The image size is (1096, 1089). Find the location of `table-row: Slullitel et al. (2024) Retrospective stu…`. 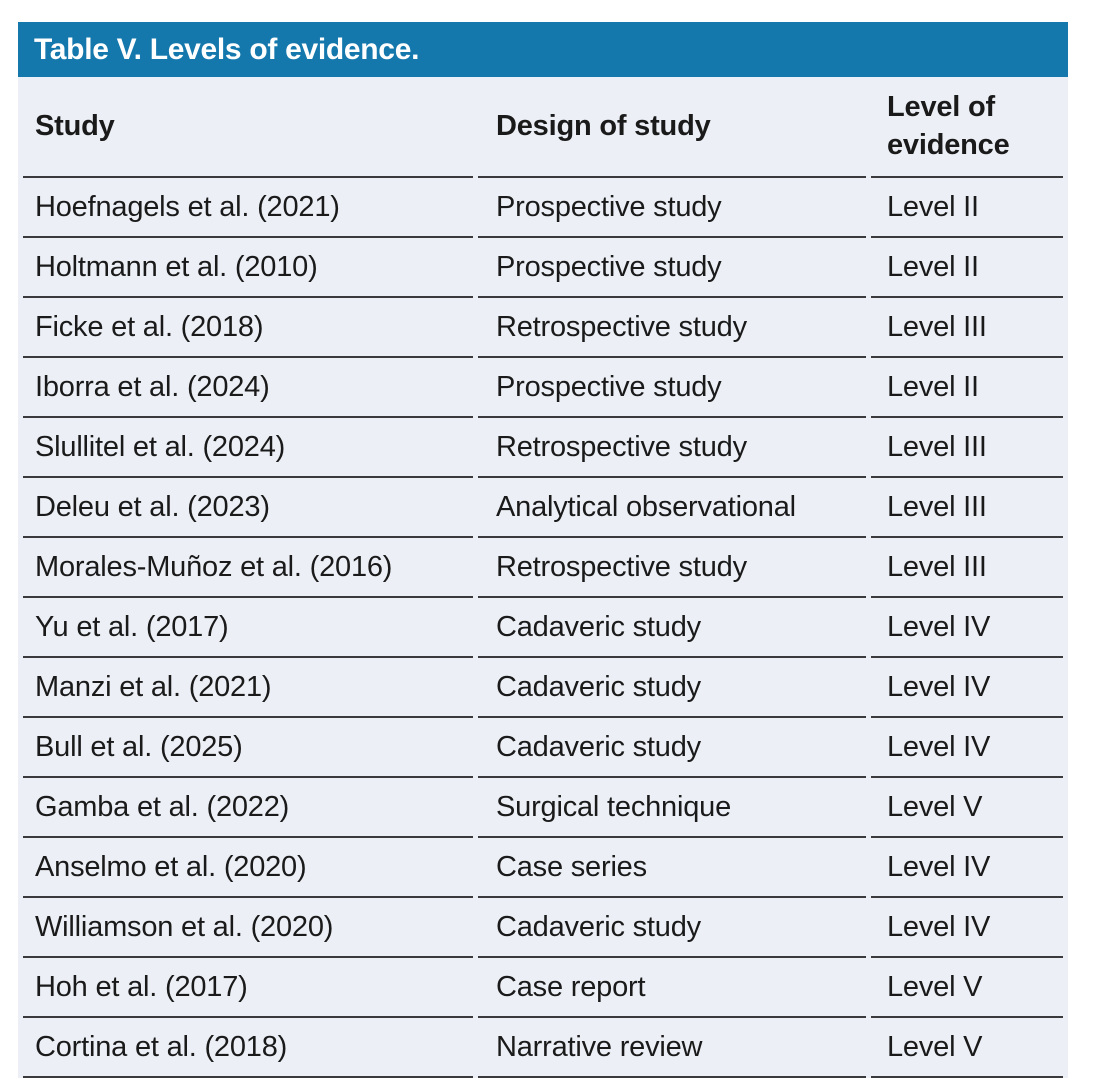

table-row: Slullitel et al. (2024) Retrospective stu… is located at coordinates (543, 448).